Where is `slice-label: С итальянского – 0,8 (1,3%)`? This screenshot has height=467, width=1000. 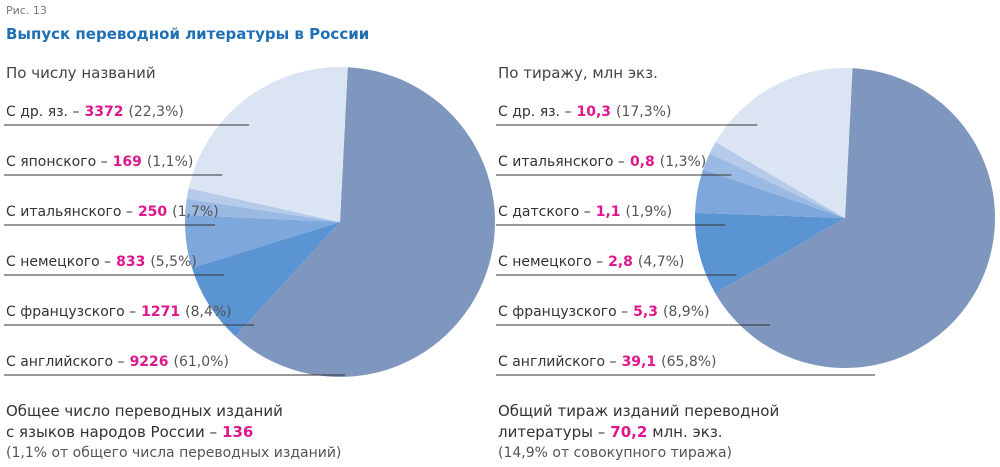
slice-label: С итальянского – 0,8 (1,3%) is located at coordinates (602, 162).